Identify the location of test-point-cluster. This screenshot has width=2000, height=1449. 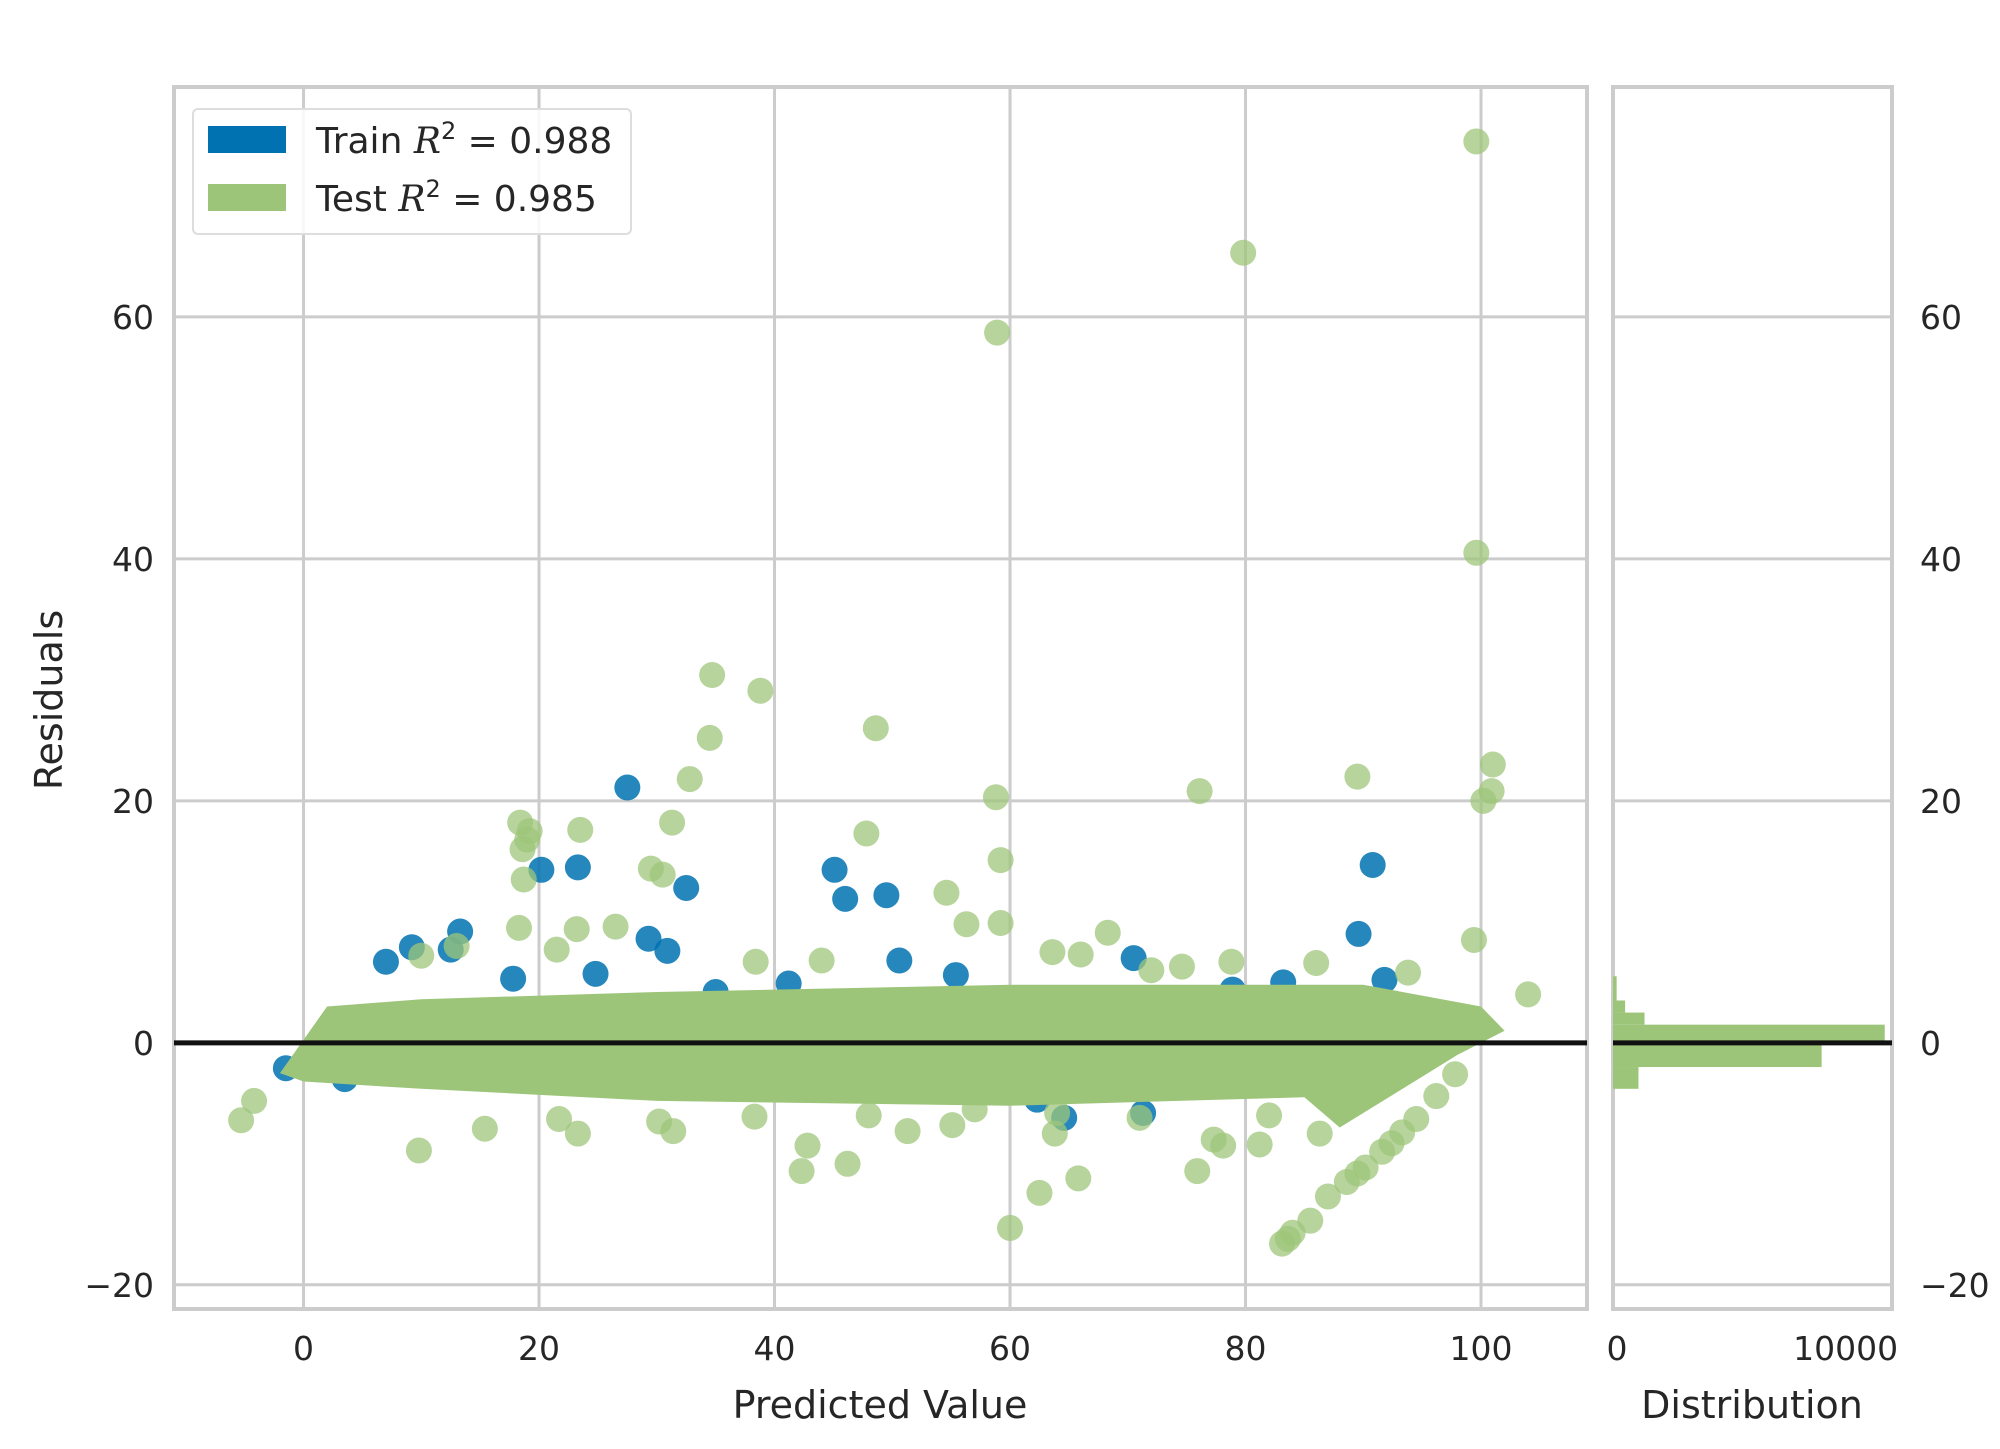
(892, 1056).